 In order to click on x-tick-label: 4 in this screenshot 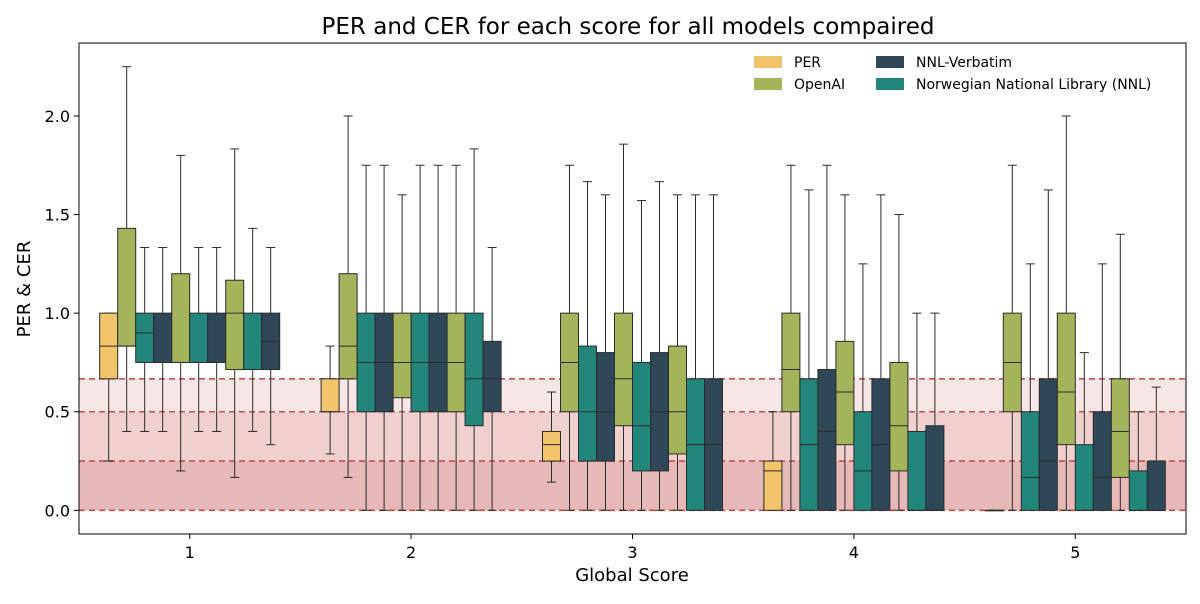, I will do `click(854, 552)`.